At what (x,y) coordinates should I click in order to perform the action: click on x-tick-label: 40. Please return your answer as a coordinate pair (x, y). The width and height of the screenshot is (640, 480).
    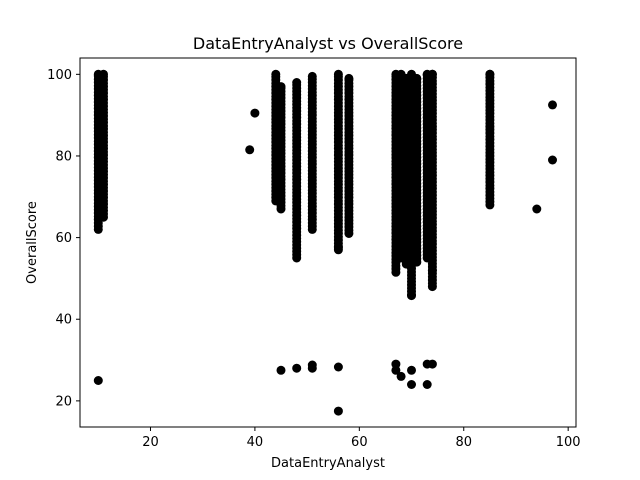
    Looking at the image, I should click on (255, 442).